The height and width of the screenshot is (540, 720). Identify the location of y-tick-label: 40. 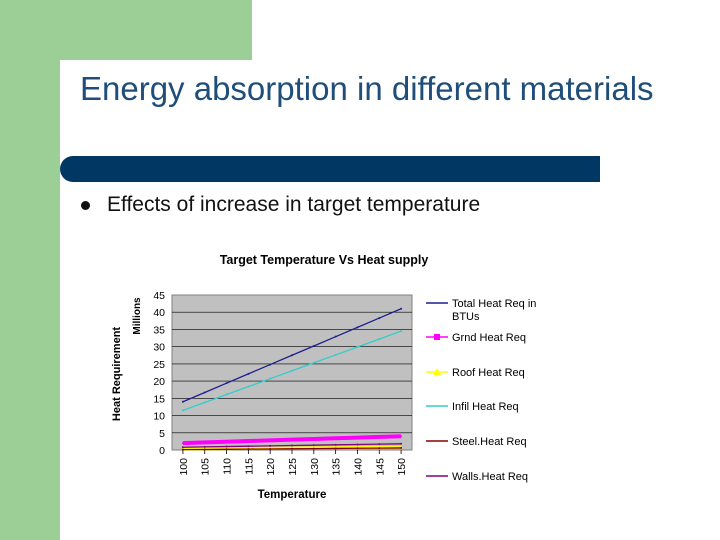
(159, 313).